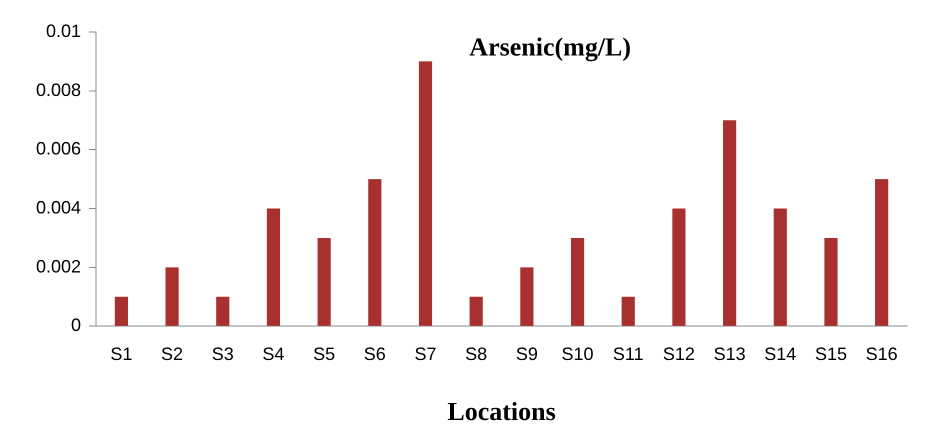 Image resolution: width=925 pixels, height=441 pixels. I want to click on x-tick-label: S2, so click(172, 354).